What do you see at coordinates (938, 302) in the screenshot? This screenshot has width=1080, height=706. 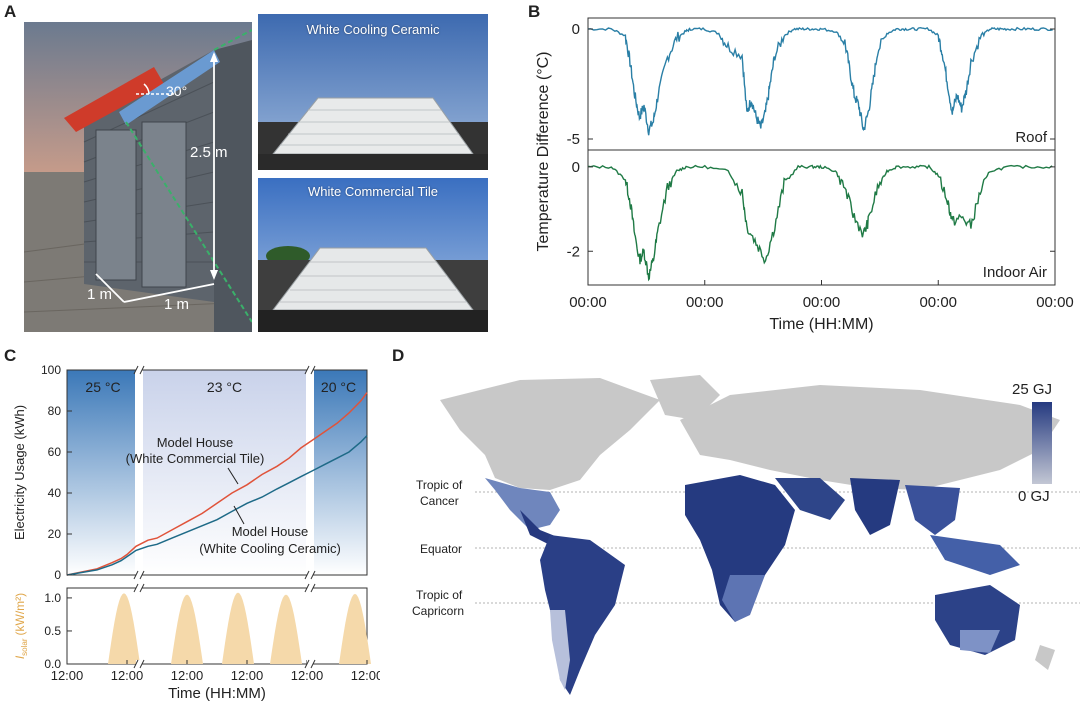 I see `b-xtick-label-3: 00:00` at bounding box center [938, 302].